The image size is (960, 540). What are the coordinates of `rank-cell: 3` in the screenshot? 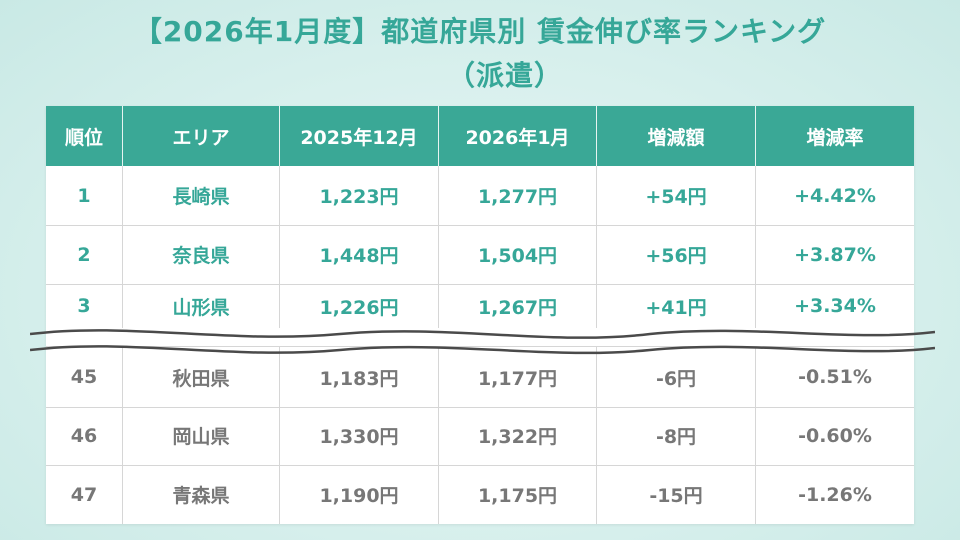 It's located at (84, 306).